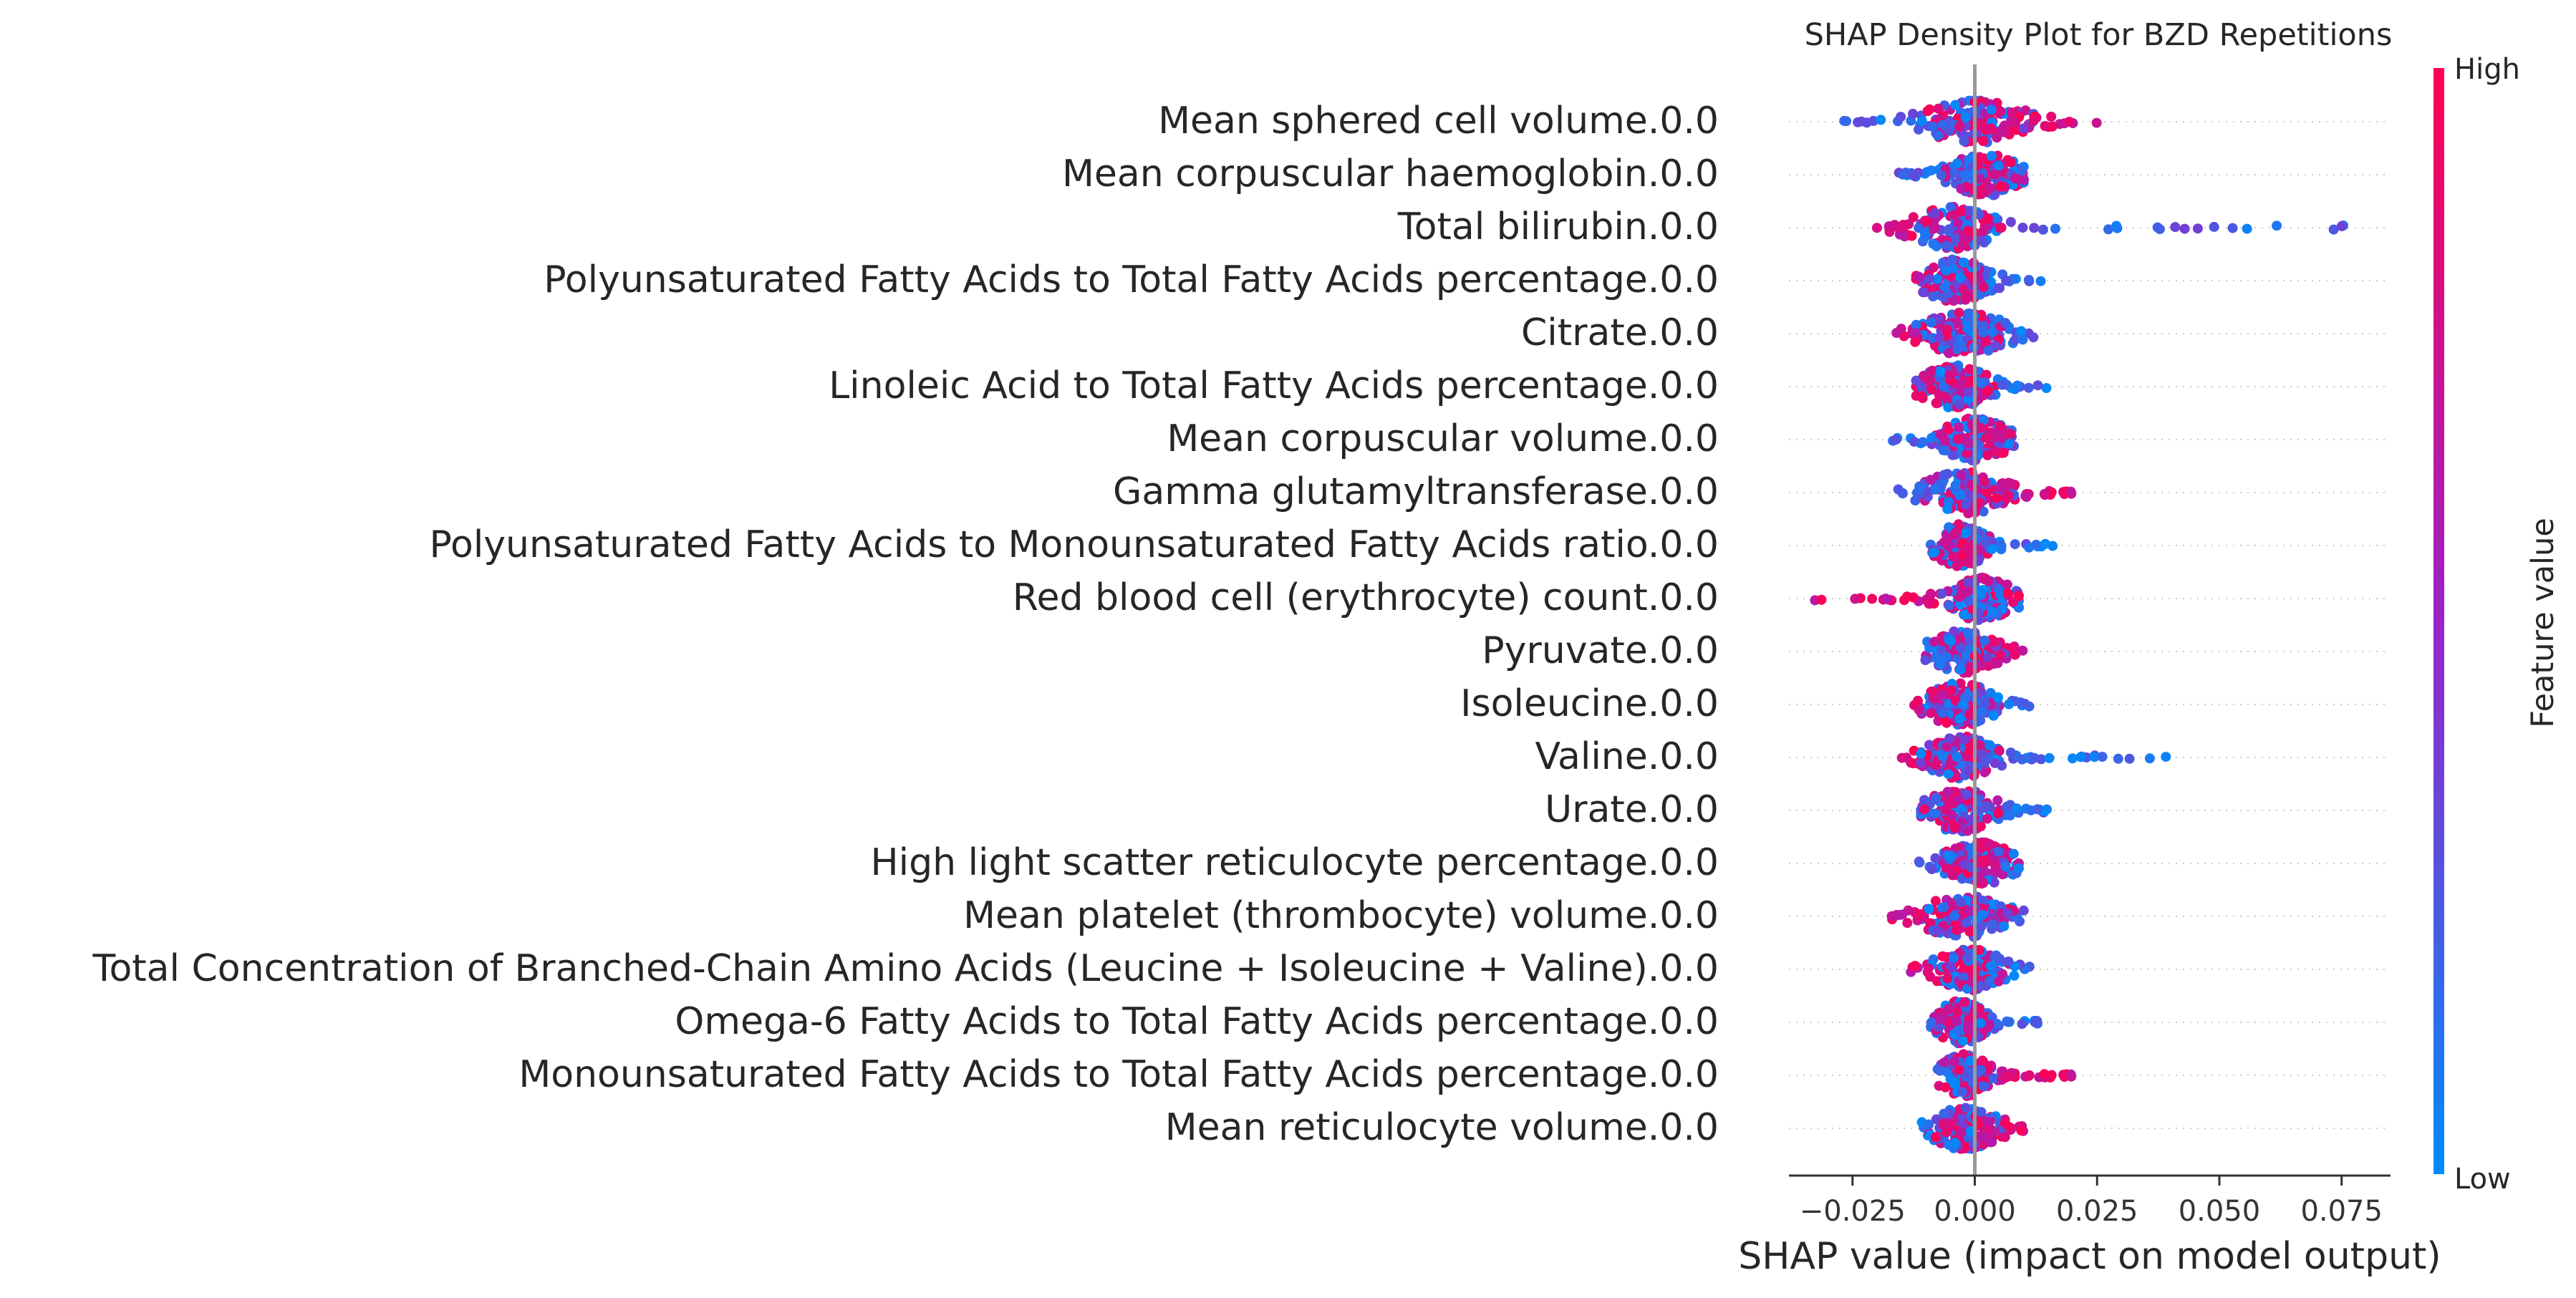 This screenshot has width=2576, height=1298. I want to click on feature-label: Gamma glutamyltransferase.0.0, so click(1416, 491).